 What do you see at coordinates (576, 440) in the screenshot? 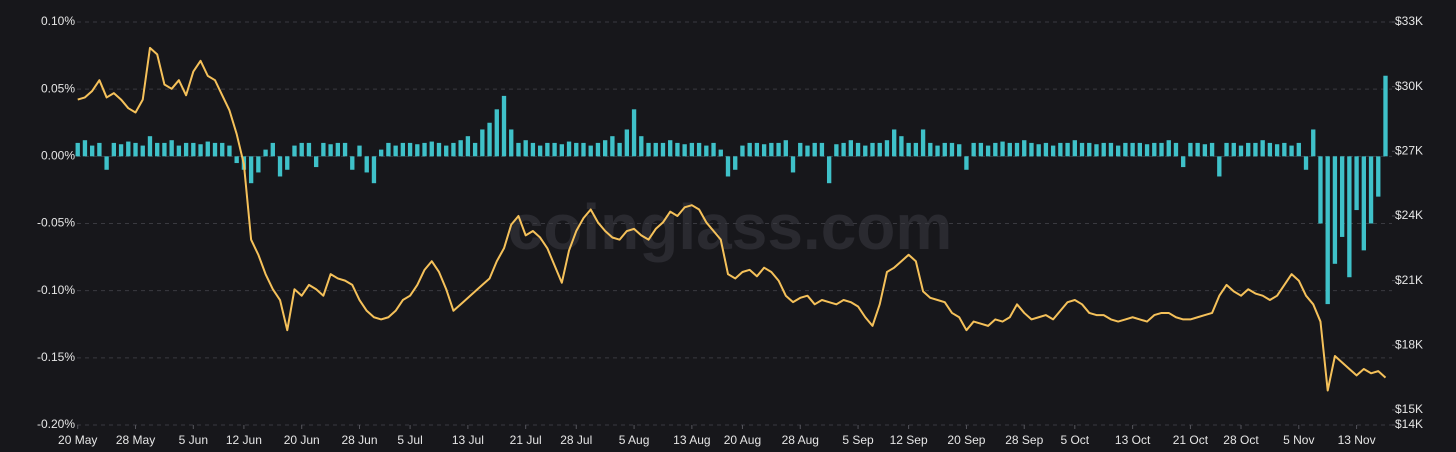
I see `x-tick-label: 28 Jul` at bounding box center [576, 440].